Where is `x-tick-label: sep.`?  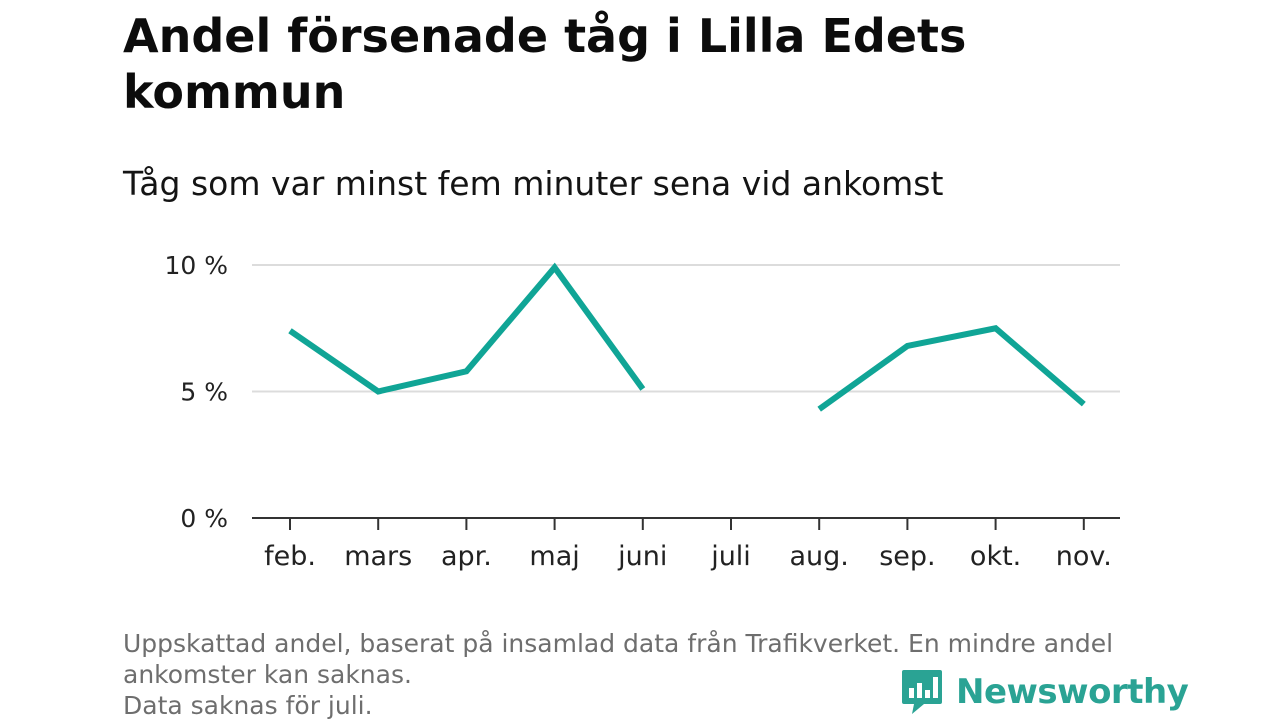 x-tick-label: sep. is located at coordinates (907, 556).